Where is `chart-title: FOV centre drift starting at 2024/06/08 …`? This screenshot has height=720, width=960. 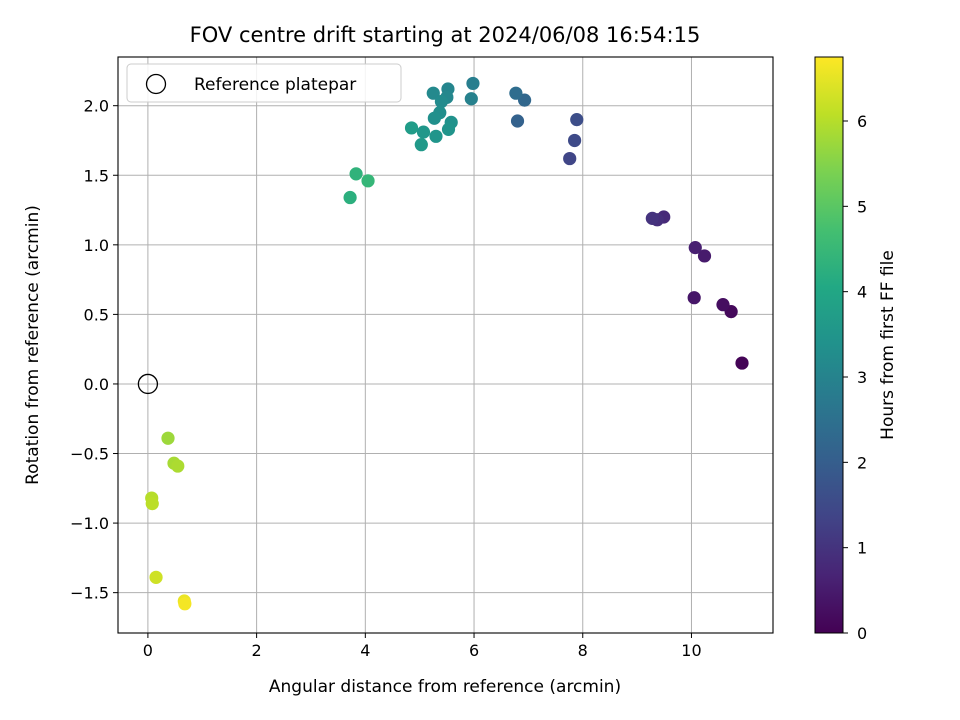
chart-title: FOV centre drift starting at 2024/06/08 … is located at coordinates (445, 35).